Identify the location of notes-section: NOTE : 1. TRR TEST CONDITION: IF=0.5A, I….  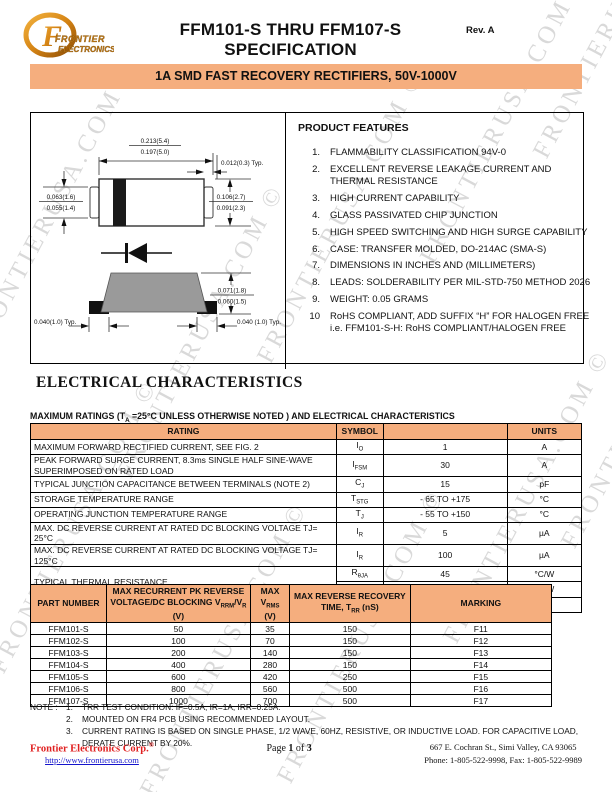
(308, 725).